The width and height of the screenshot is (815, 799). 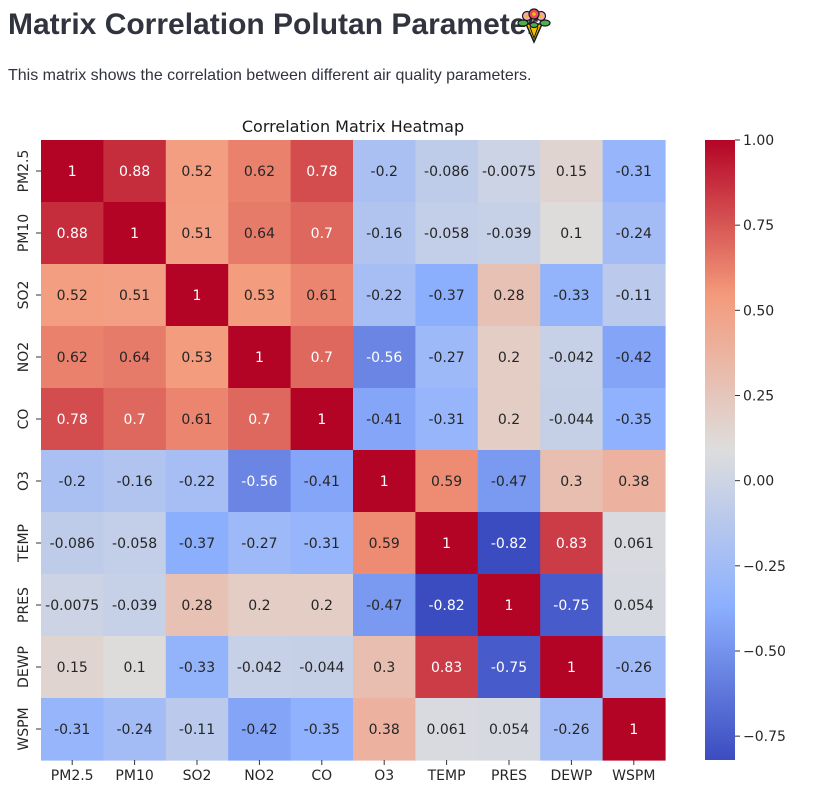 What do you see at coordinates (633, 482) in the screenshot?
I see `cell-value-label: 0.38` at bounding box center [633, 482].